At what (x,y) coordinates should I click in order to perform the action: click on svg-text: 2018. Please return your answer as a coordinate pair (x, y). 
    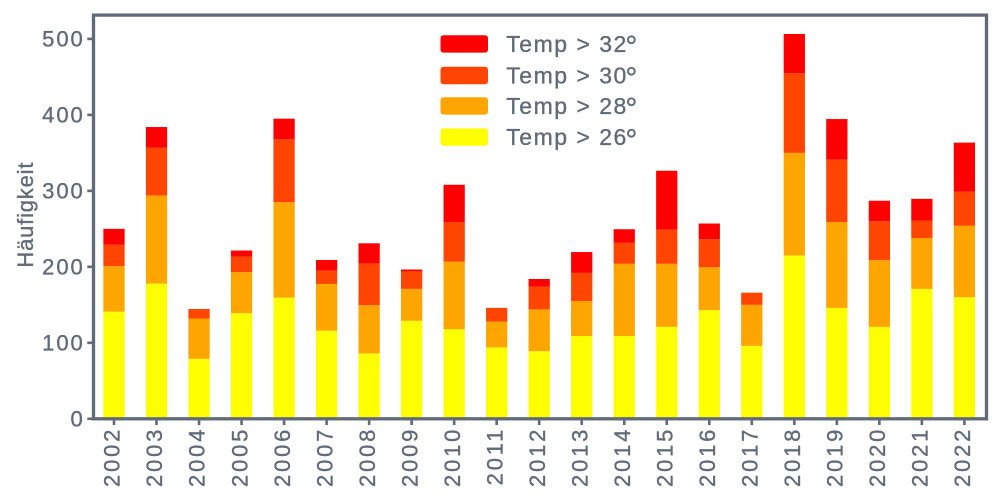
    Looking at the image, I should click on (792, 457).